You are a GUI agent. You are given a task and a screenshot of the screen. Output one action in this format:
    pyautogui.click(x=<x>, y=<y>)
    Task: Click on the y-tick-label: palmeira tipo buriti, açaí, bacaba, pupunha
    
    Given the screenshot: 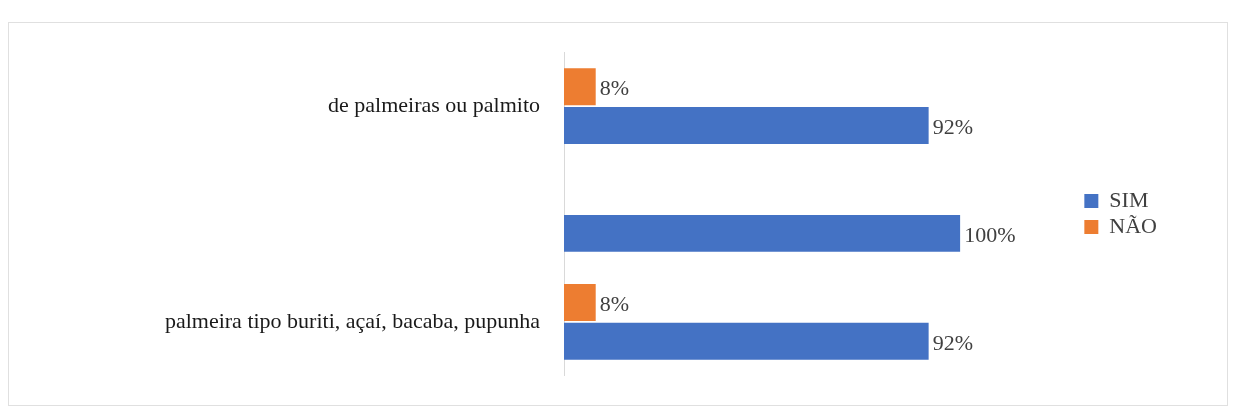 What is the action you would take?
    pyautogui.click(x=352, y=320)
    